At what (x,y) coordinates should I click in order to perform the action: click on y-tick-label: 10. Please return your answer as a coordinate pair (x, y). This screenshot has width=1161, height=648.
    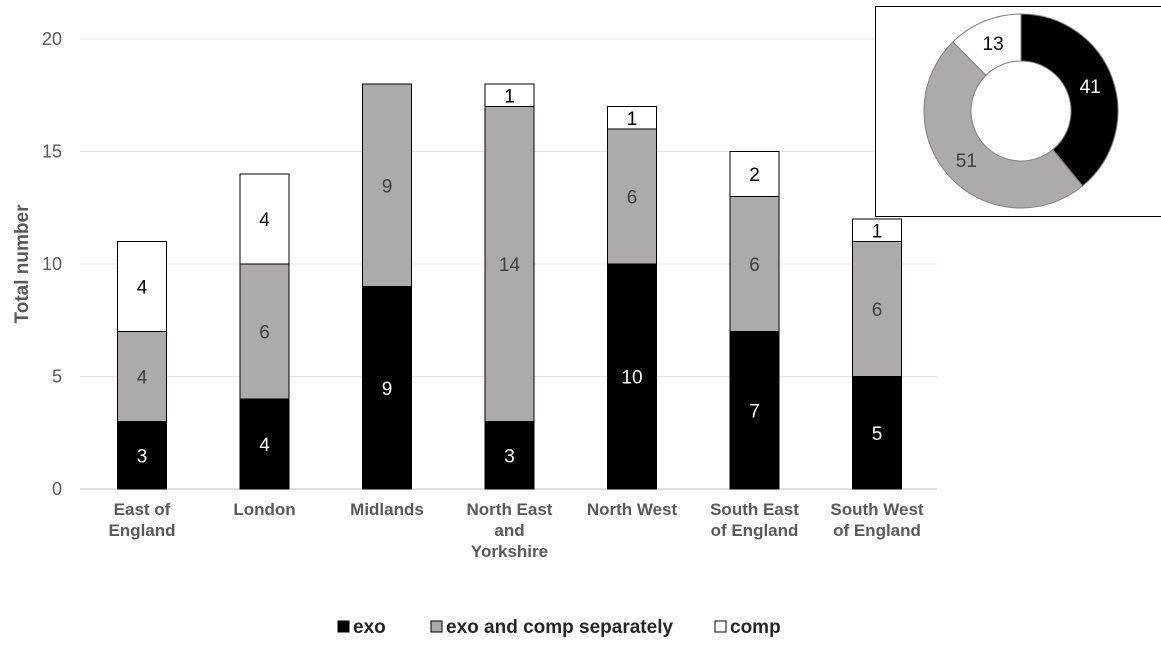
    Looking at the image, I should click on (52, 264).